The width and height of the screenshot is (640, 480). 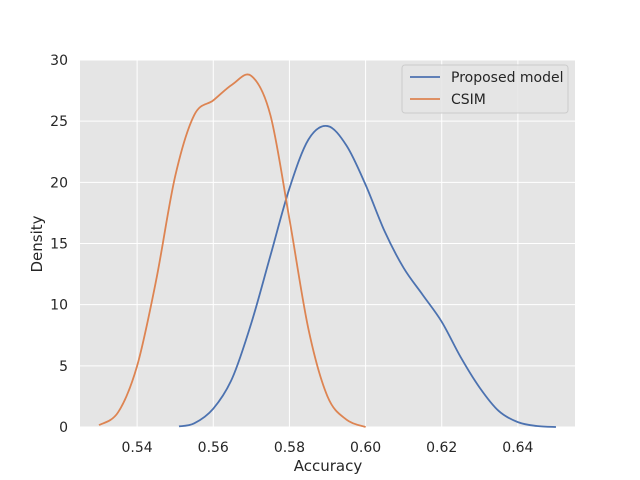 I want to click on x-tick-label: 0.64, so click(x=517, y=448).